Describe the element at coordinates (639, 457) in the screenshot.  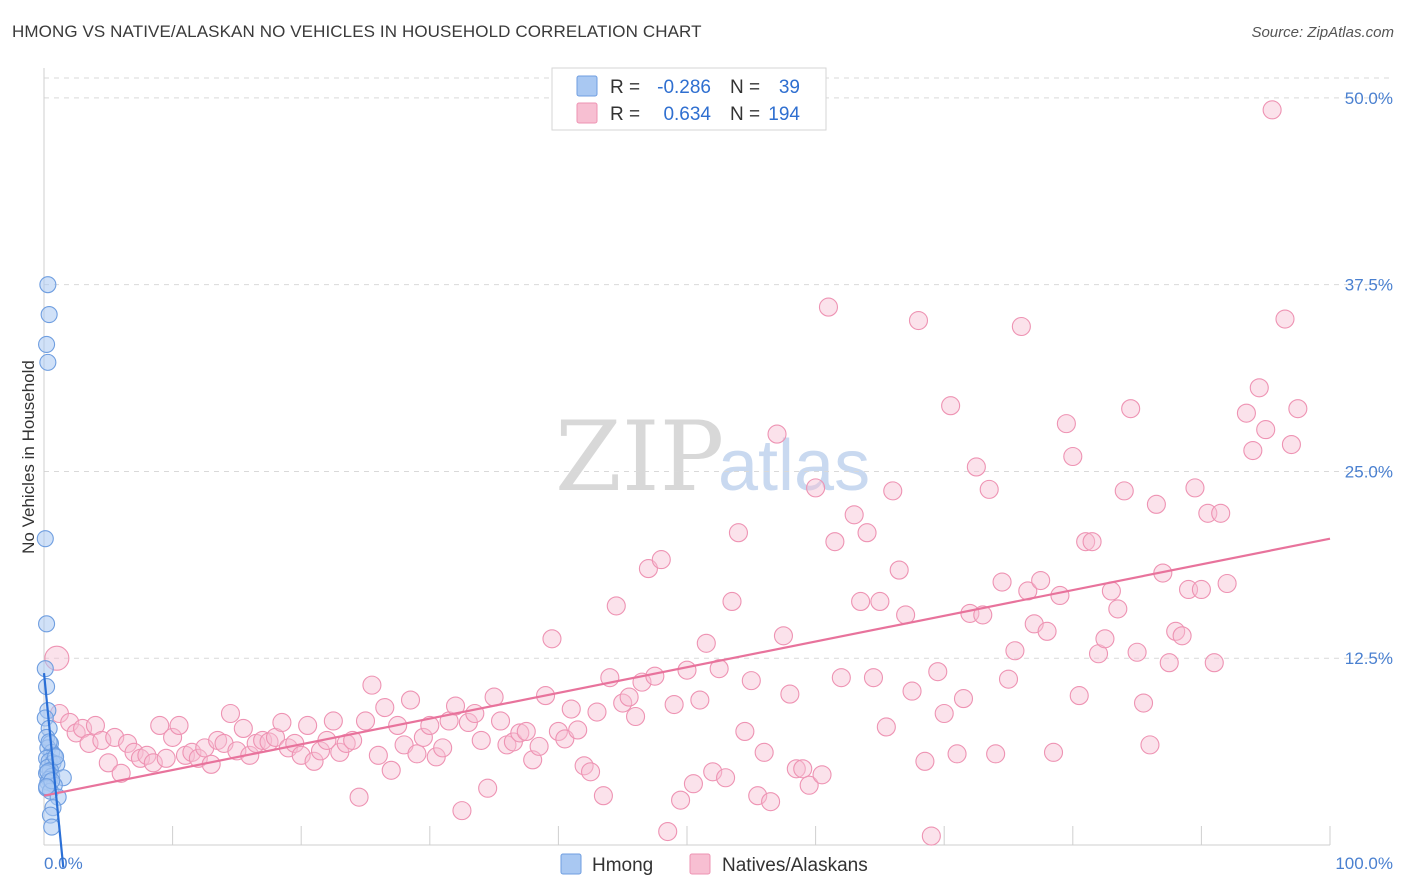
I see `watermark-zip: ZIP` at that location.